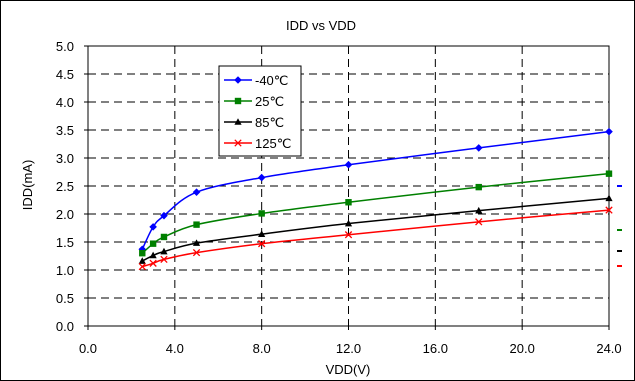 This screenshot has height=381, width=635. I want to click on legend-box, so click(260, 111).